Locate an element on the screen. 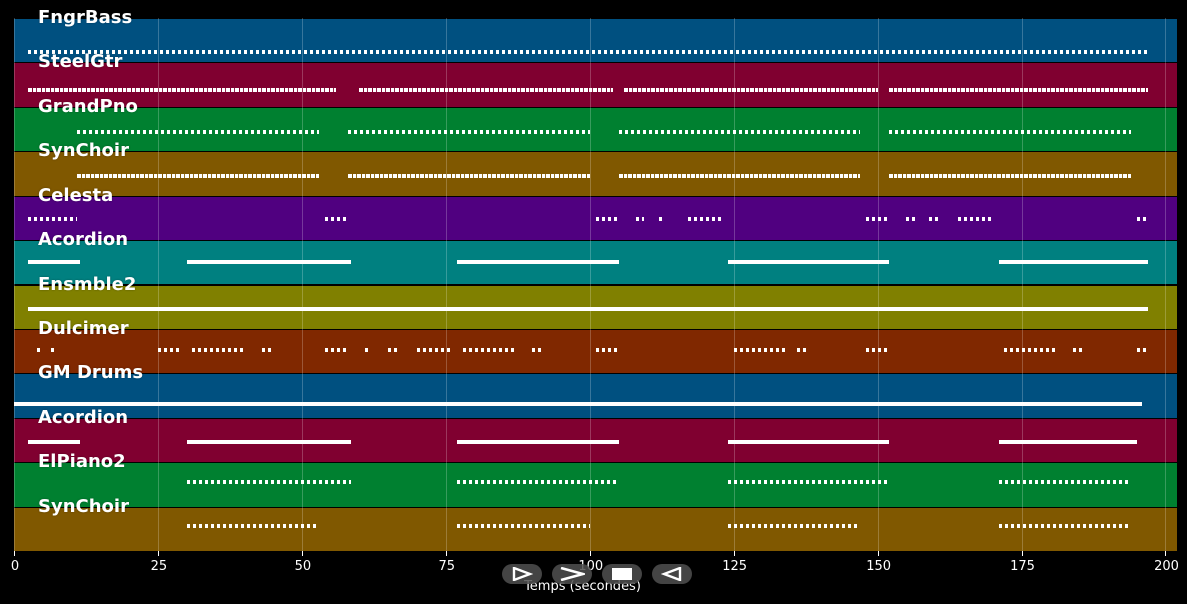 This screenshot has height=604, width=1187. track-row: Dulcimer is located at coordinates (595, 346).